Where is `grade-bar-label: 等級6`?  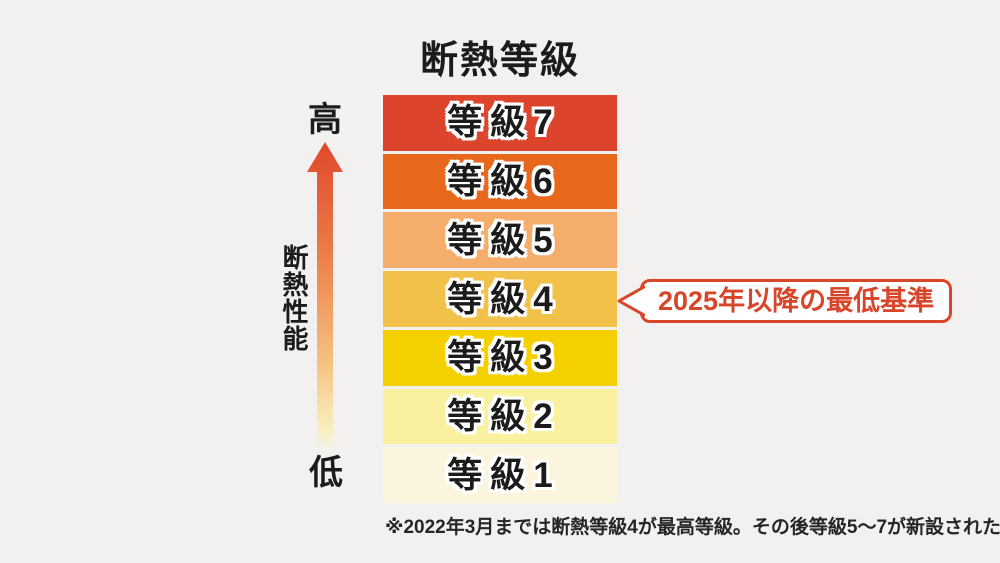 grade-bar-label: 等級6 is located at coordinates (504, 182).